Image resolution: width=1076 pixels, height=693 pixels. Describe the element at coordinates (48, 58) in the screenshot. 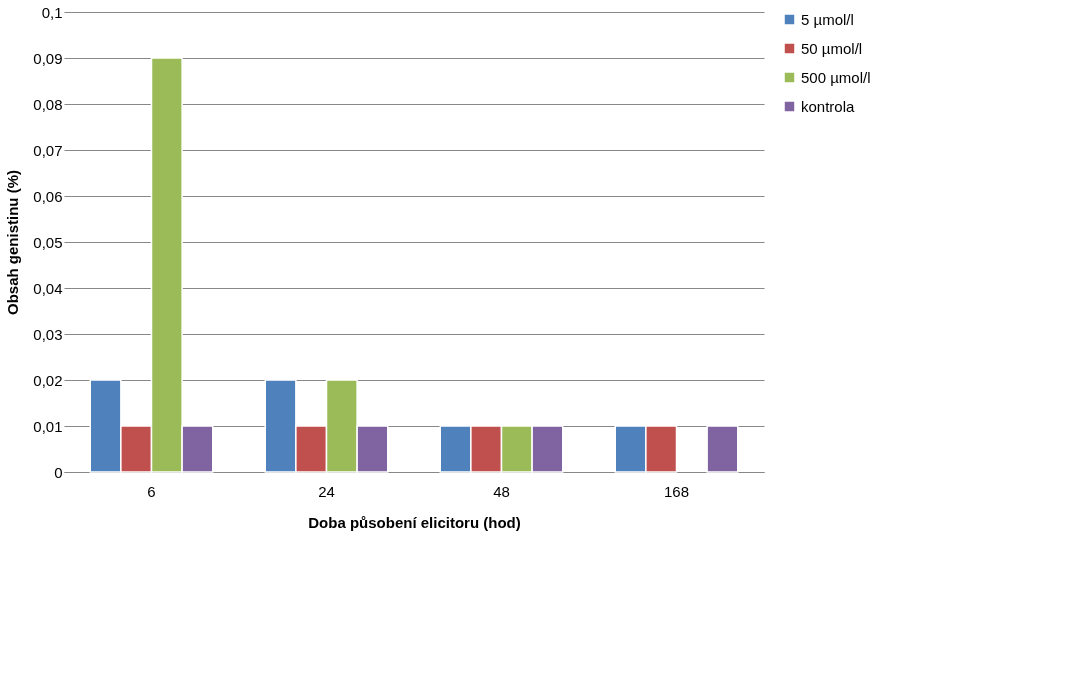

I see `y-tick-label: 0,09` at that location.